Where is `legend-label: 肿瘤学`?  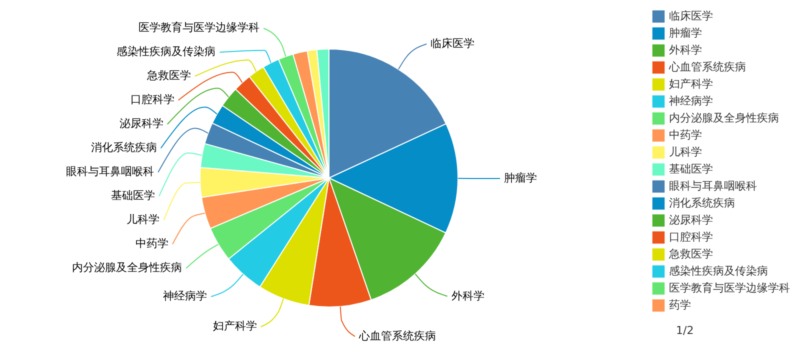 legend-label: 肿瘤学 is located at coordinates (685, 33).